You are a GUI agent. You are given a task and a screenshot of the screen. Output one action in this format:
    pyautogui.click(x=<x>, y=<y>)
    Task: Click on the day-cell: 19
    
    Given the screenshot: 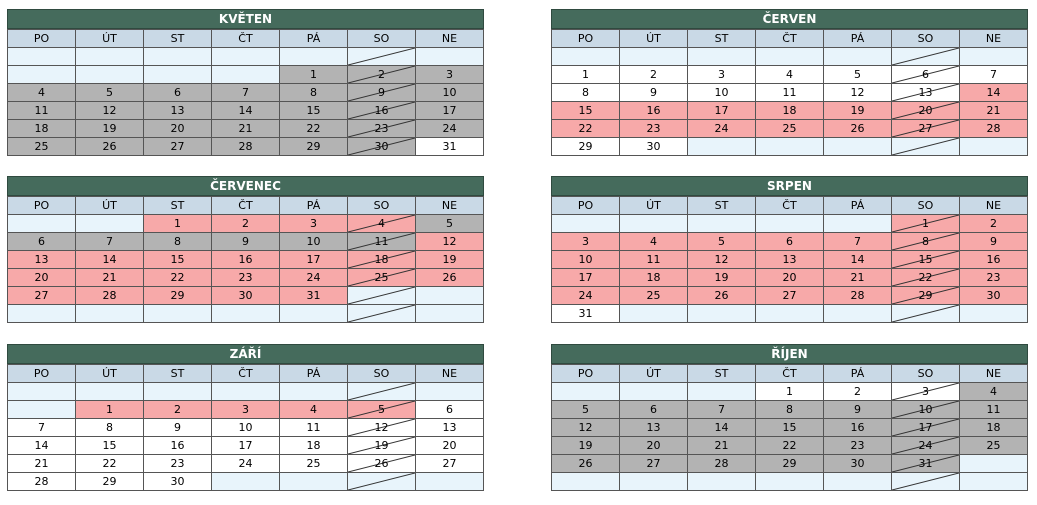 What is the action you would take?
    pyautogui.click(x=381, y=445)
    